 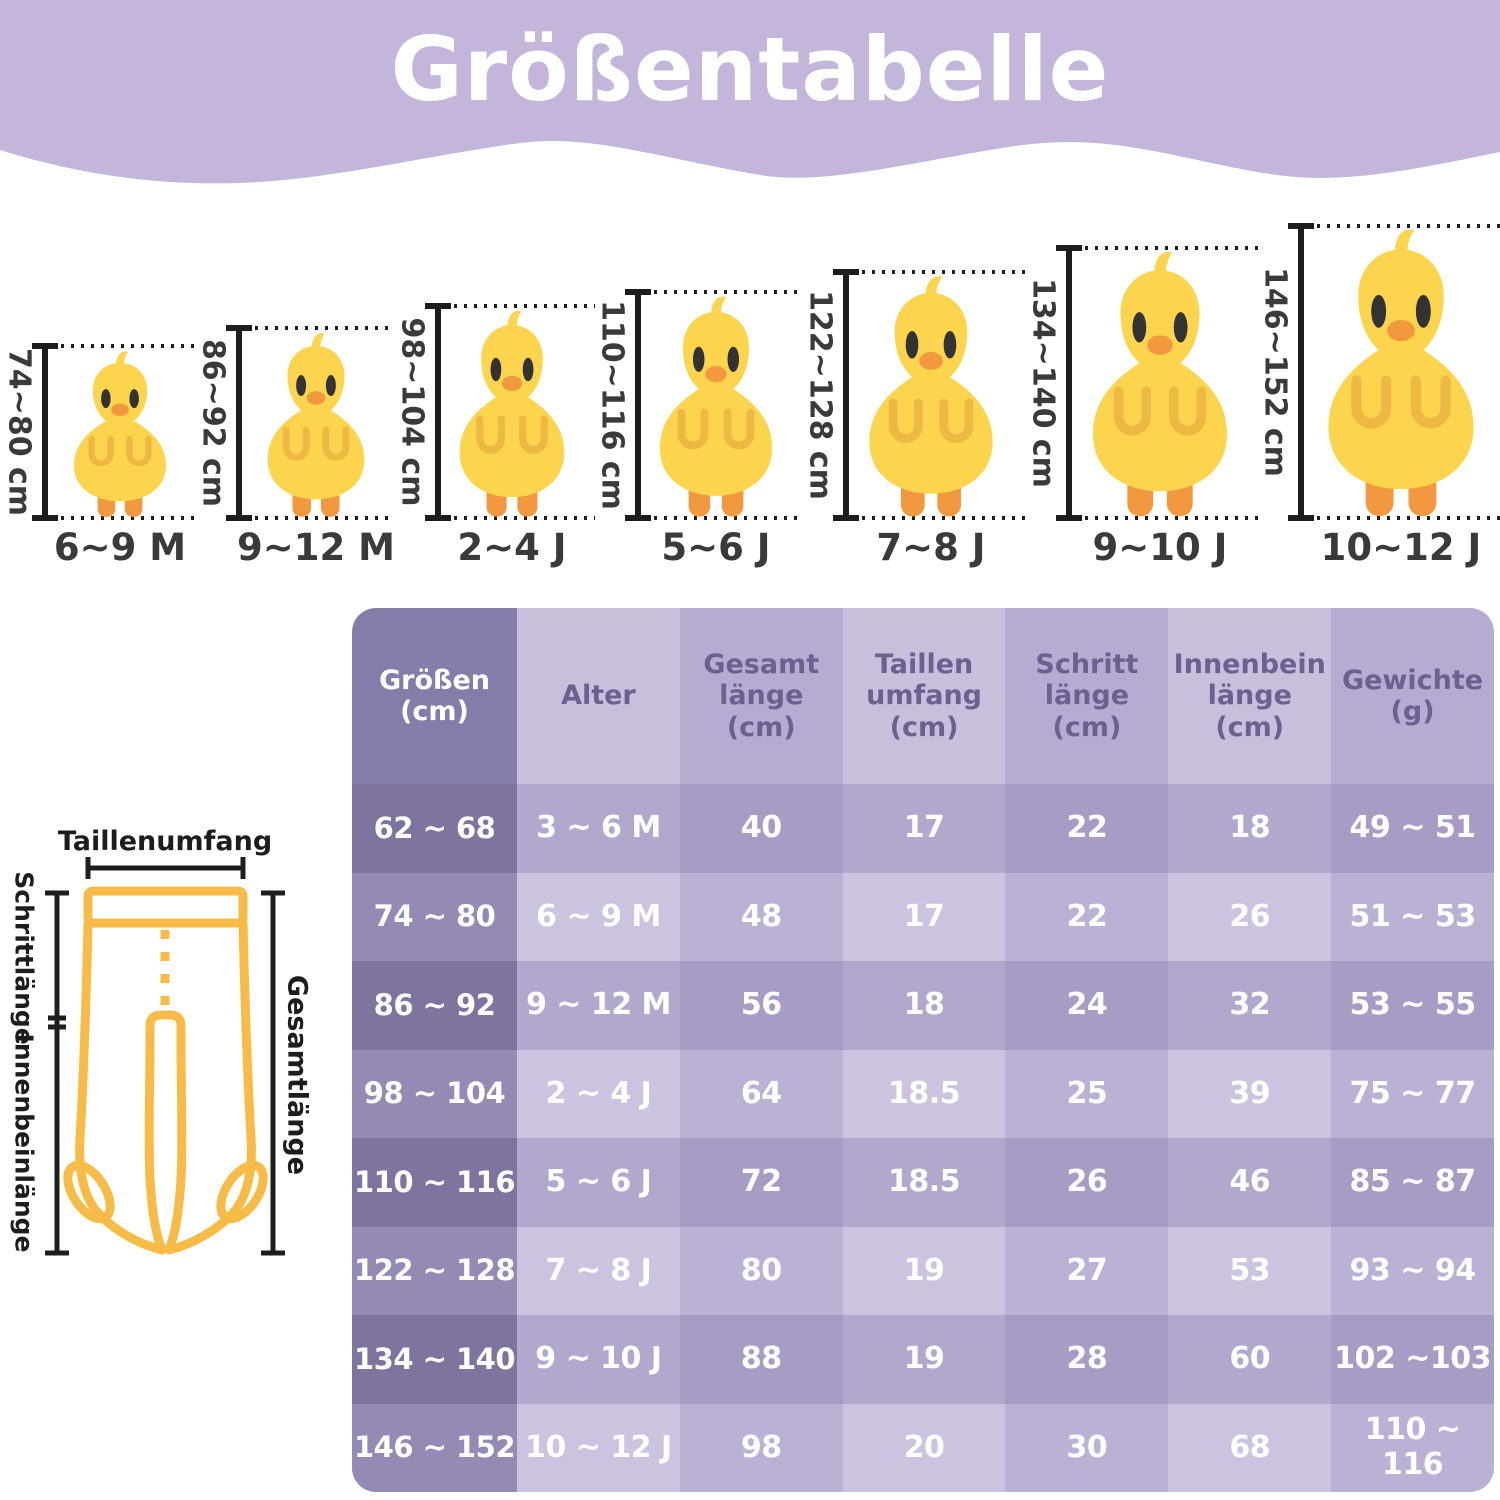 I want to click on table-cell: 53, so click(x=1250, y=1270).